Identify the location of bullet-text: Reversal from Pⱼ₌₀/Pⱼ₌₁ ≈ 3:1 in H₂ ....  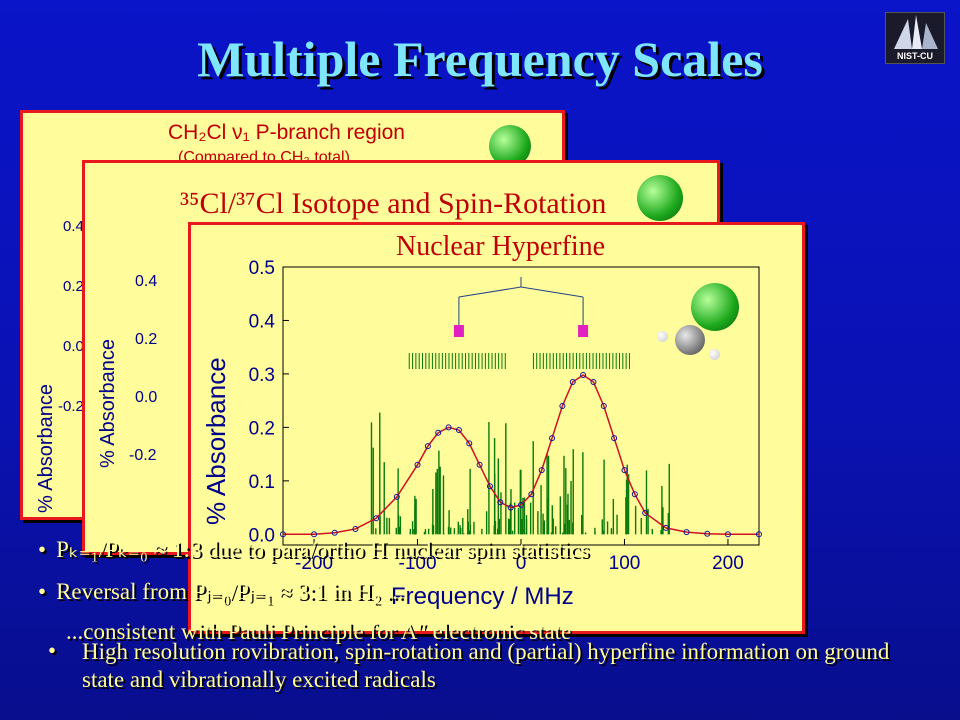
(230, 591).